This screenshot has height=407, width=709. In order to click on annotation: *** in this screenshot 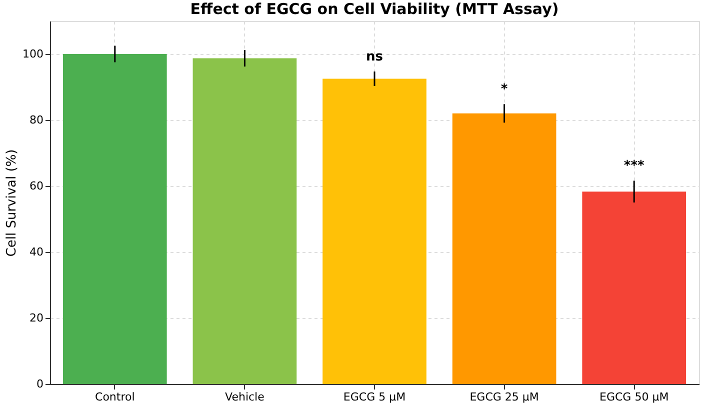, I will do `click(634, 166)`.